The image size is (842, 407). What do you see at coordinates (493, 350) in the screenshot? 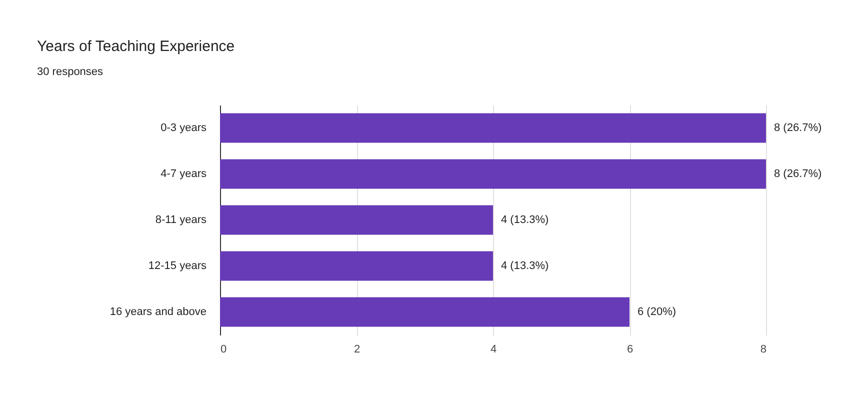
I see `x-tick-label: 4` at bounding box center [493, 350].